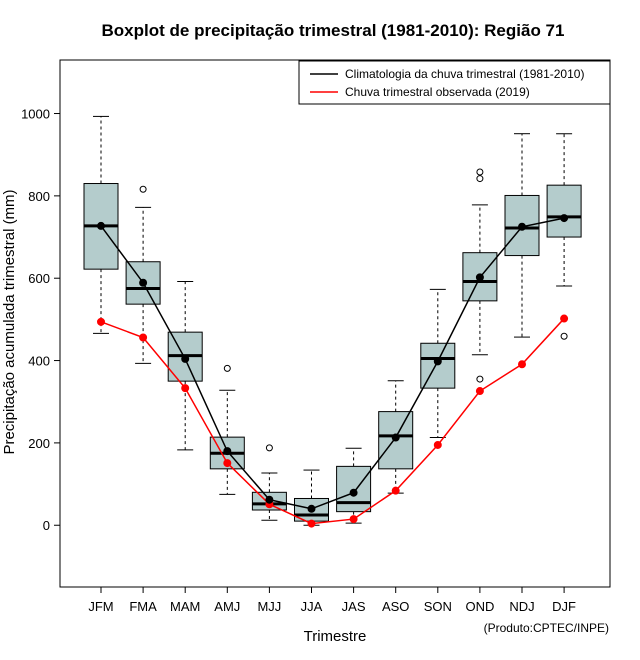 Image resolution: width=640 pixels, height=660 pixels. I want to click on point-observed-son, so click(437, 444).